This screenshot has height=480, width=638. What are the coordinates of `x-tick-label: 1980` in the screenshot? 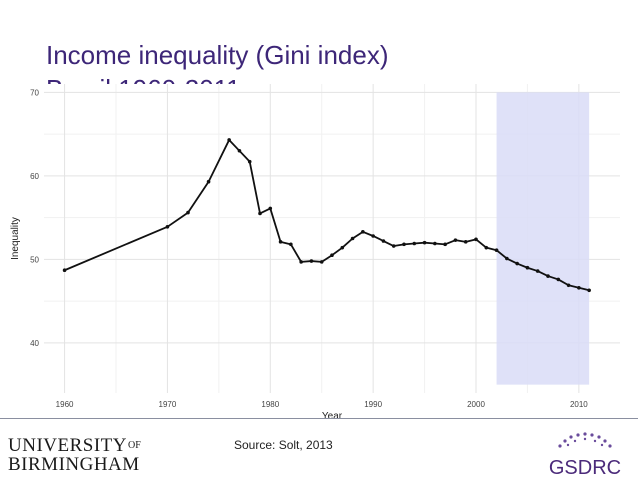 It's located at (270, 404).